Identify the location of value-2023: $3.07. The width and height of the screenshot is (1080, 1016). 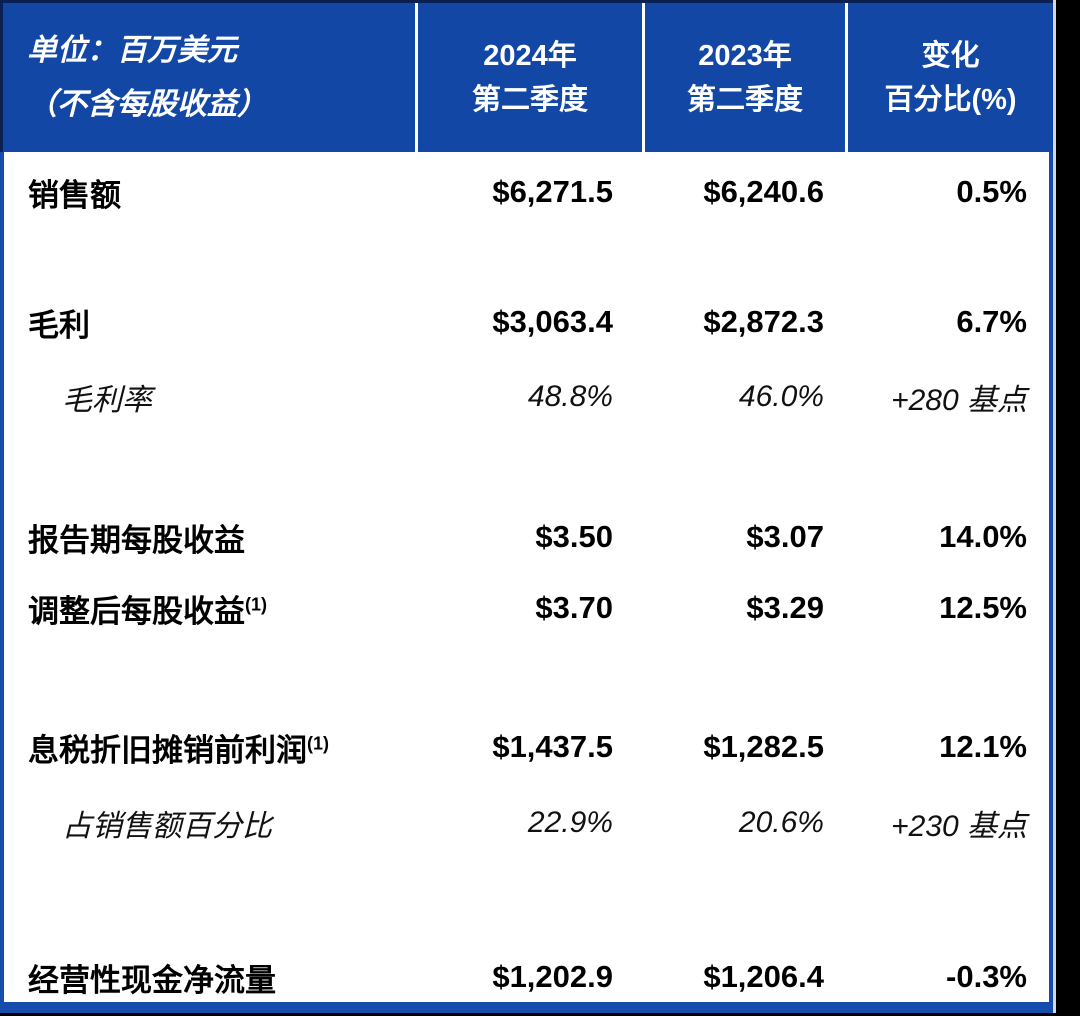
(785, 536).